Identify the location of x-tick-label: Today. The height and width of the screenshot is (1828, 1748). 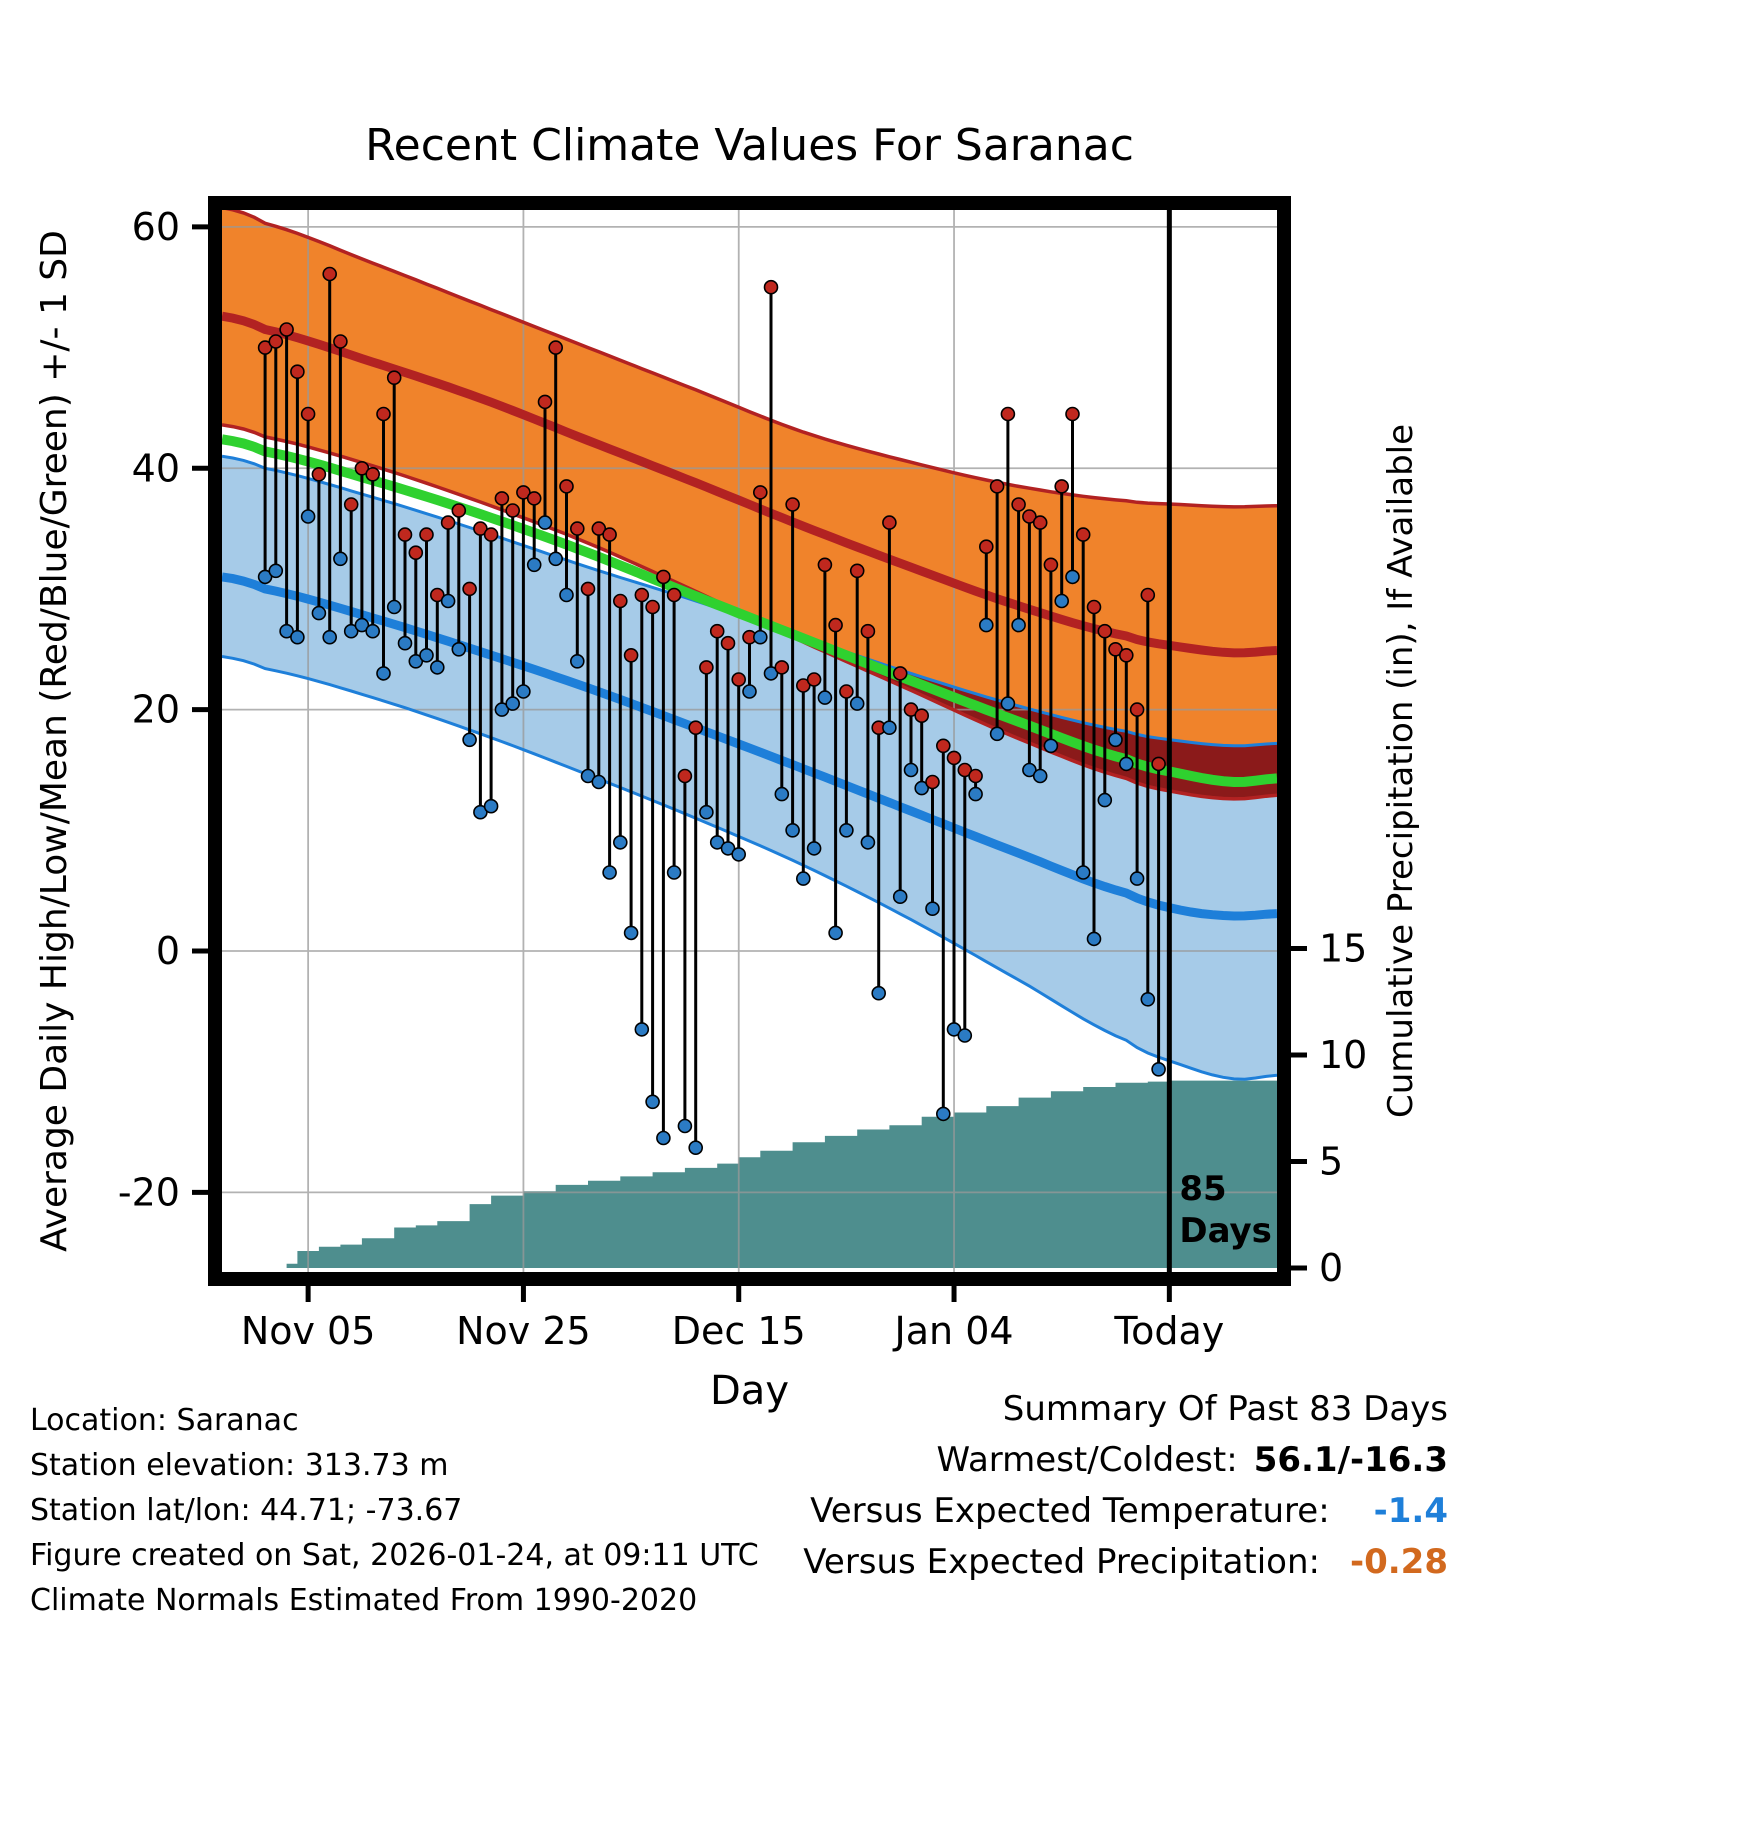
(1168, 1331).